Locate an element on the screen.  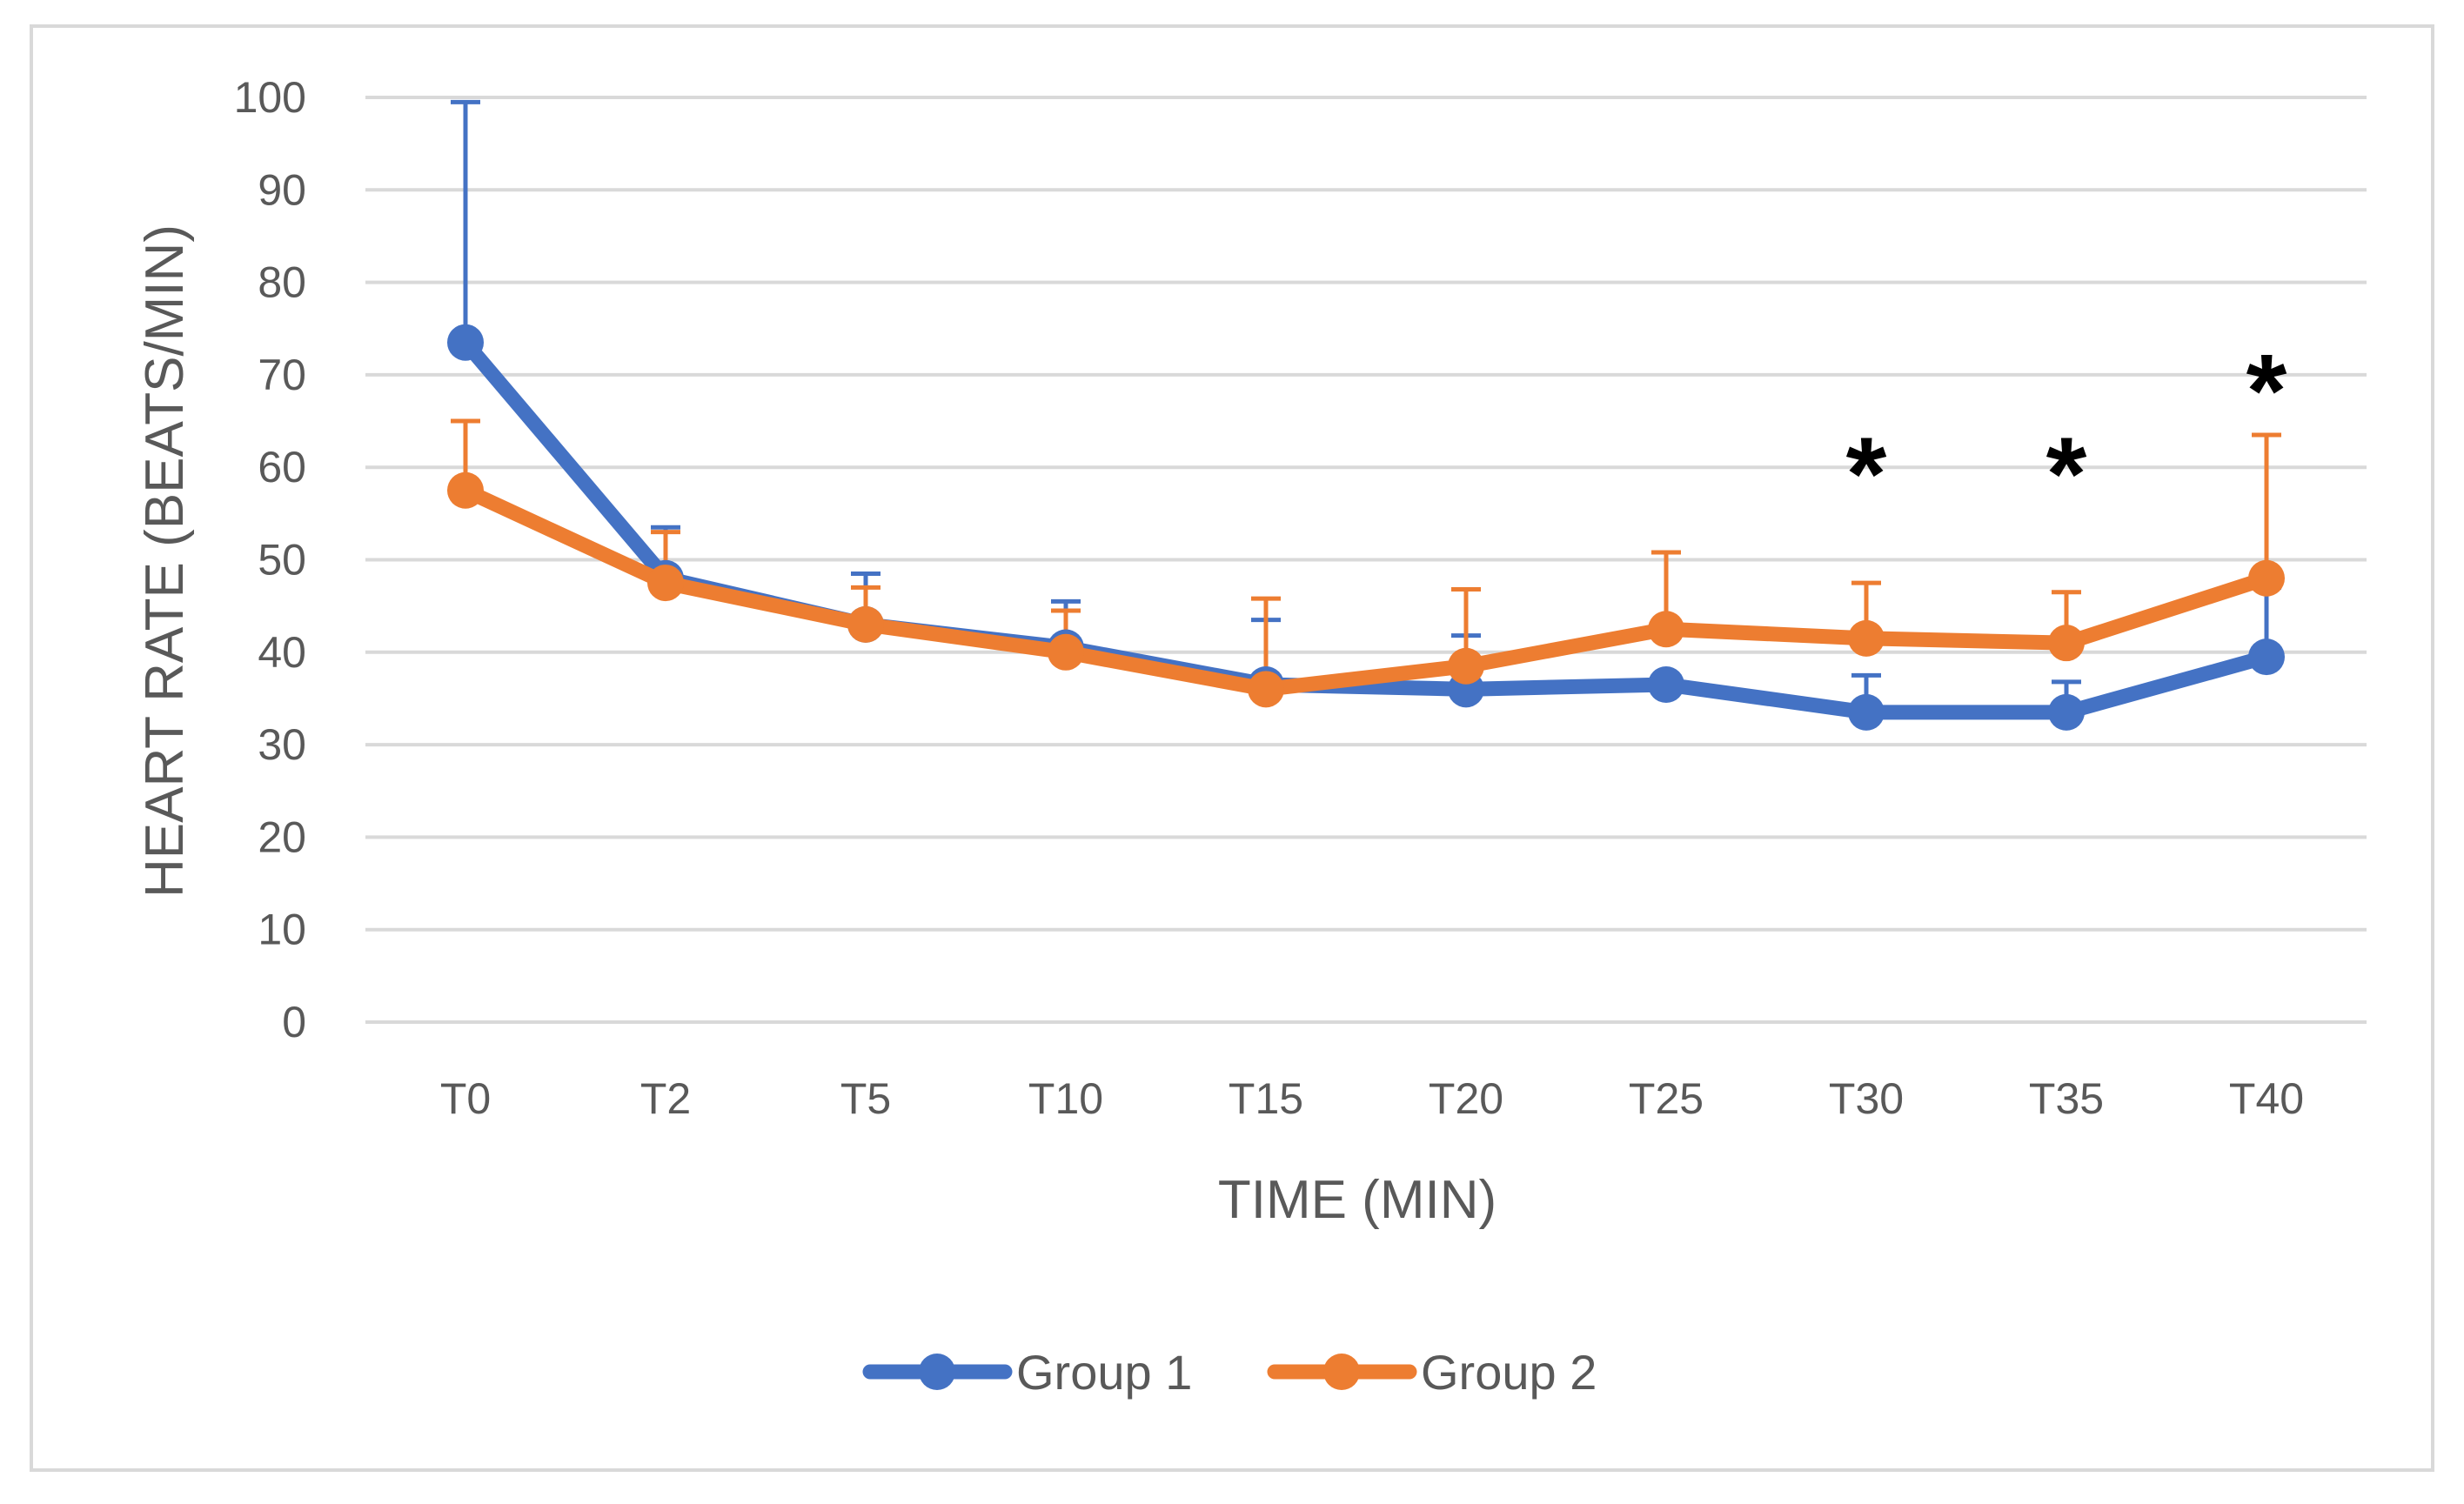
y-tick-label: 20 is located at coordinates (282, 837).